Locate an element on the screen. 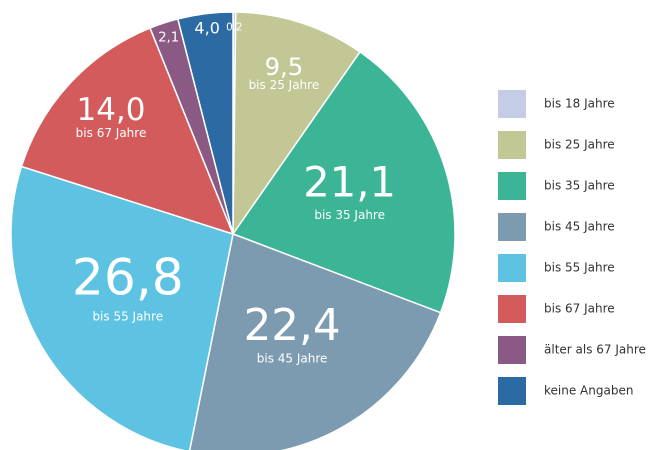 This screenshot has height=450, width=648. slice-value-label: 21,1 is located at coordinates (349, 181).